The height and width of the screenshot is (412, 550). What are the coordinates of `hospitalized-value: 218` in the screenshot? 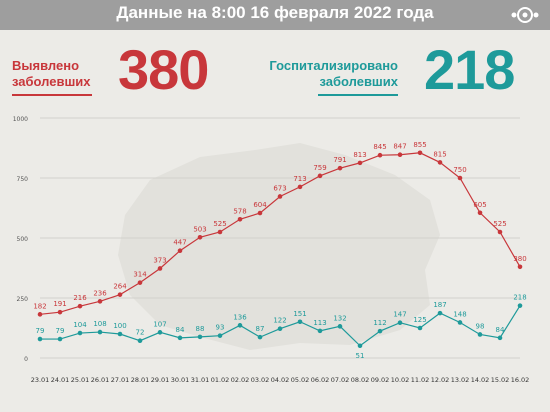 It's located at (469, 69).